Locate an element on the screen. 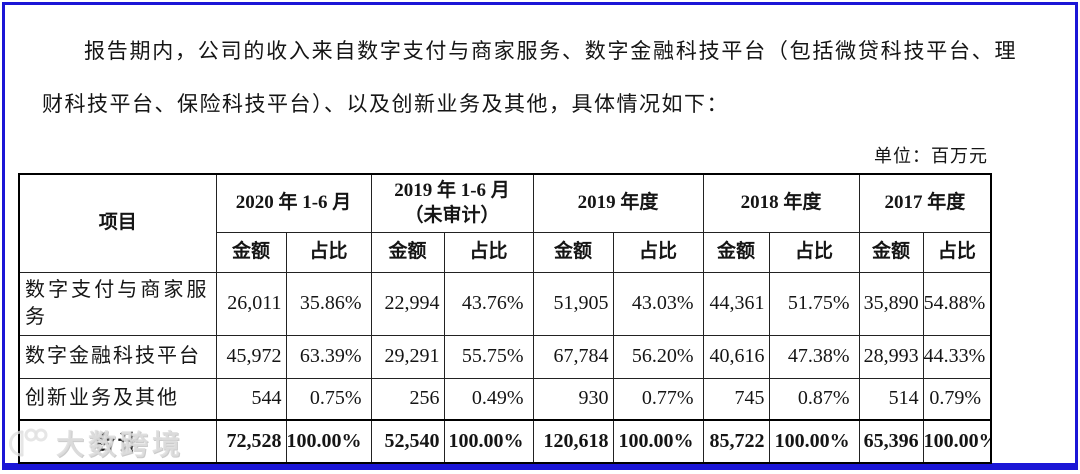 The height and width of the screenshot is (474, 1080). amount-cell: 930 is located at coordinates (573, 399).